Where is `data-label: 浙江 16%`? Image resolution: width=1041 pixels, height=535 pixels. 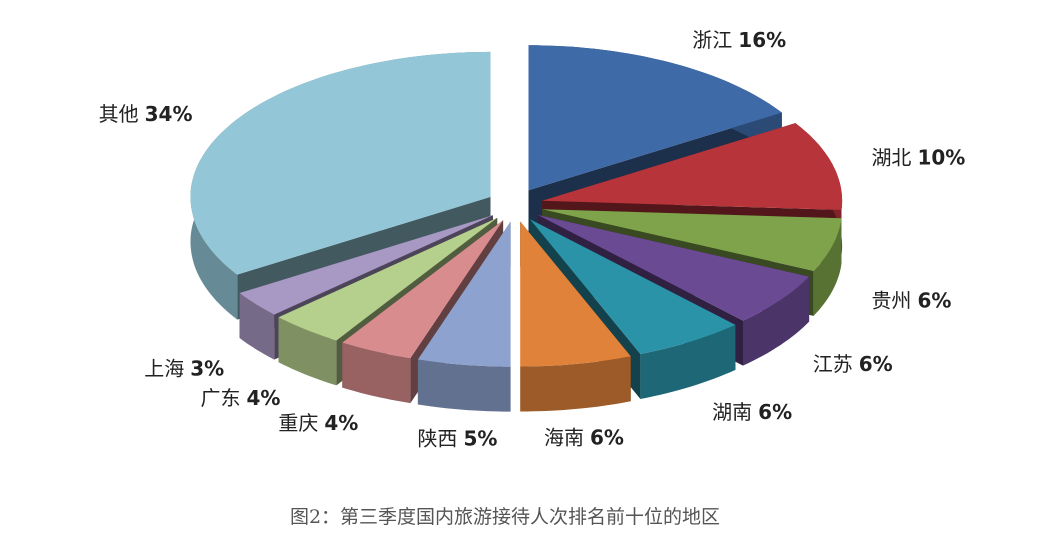 data-label: 浙江 16% is located at coordinates (739, 40).